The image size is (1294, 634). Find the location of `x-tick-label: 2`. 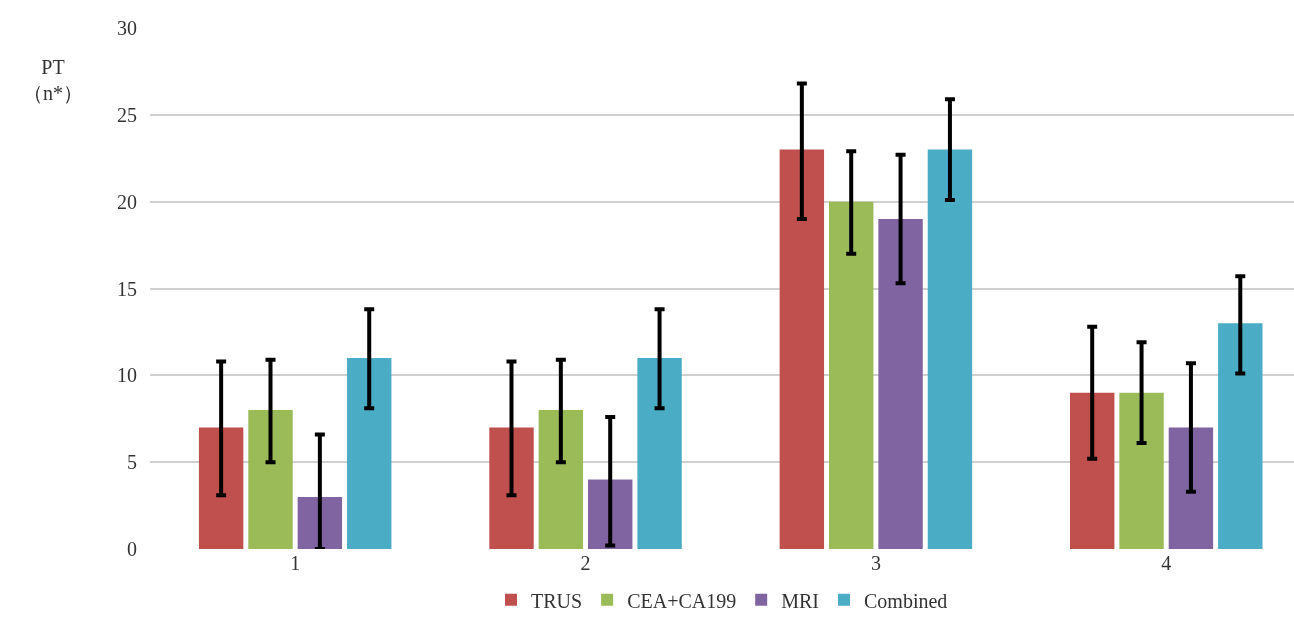

x-tick-label: 2 is located at coordinates (585, 563).